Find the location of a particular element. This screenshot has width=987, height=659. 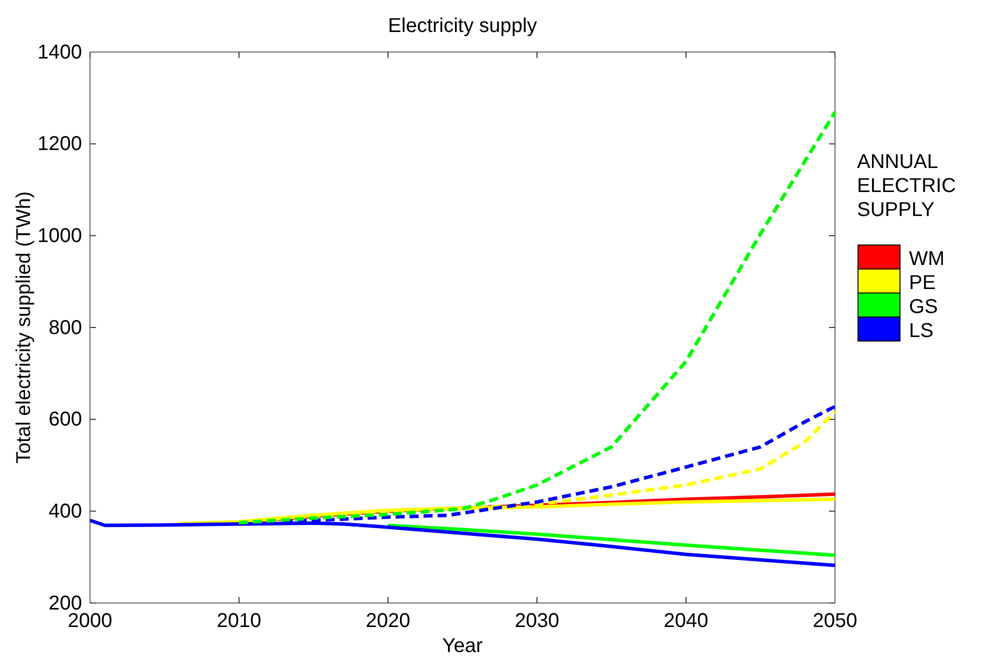

legend-title: ANNUAL ELECTRIC SUPPLY is located at coordinates (906, 186).